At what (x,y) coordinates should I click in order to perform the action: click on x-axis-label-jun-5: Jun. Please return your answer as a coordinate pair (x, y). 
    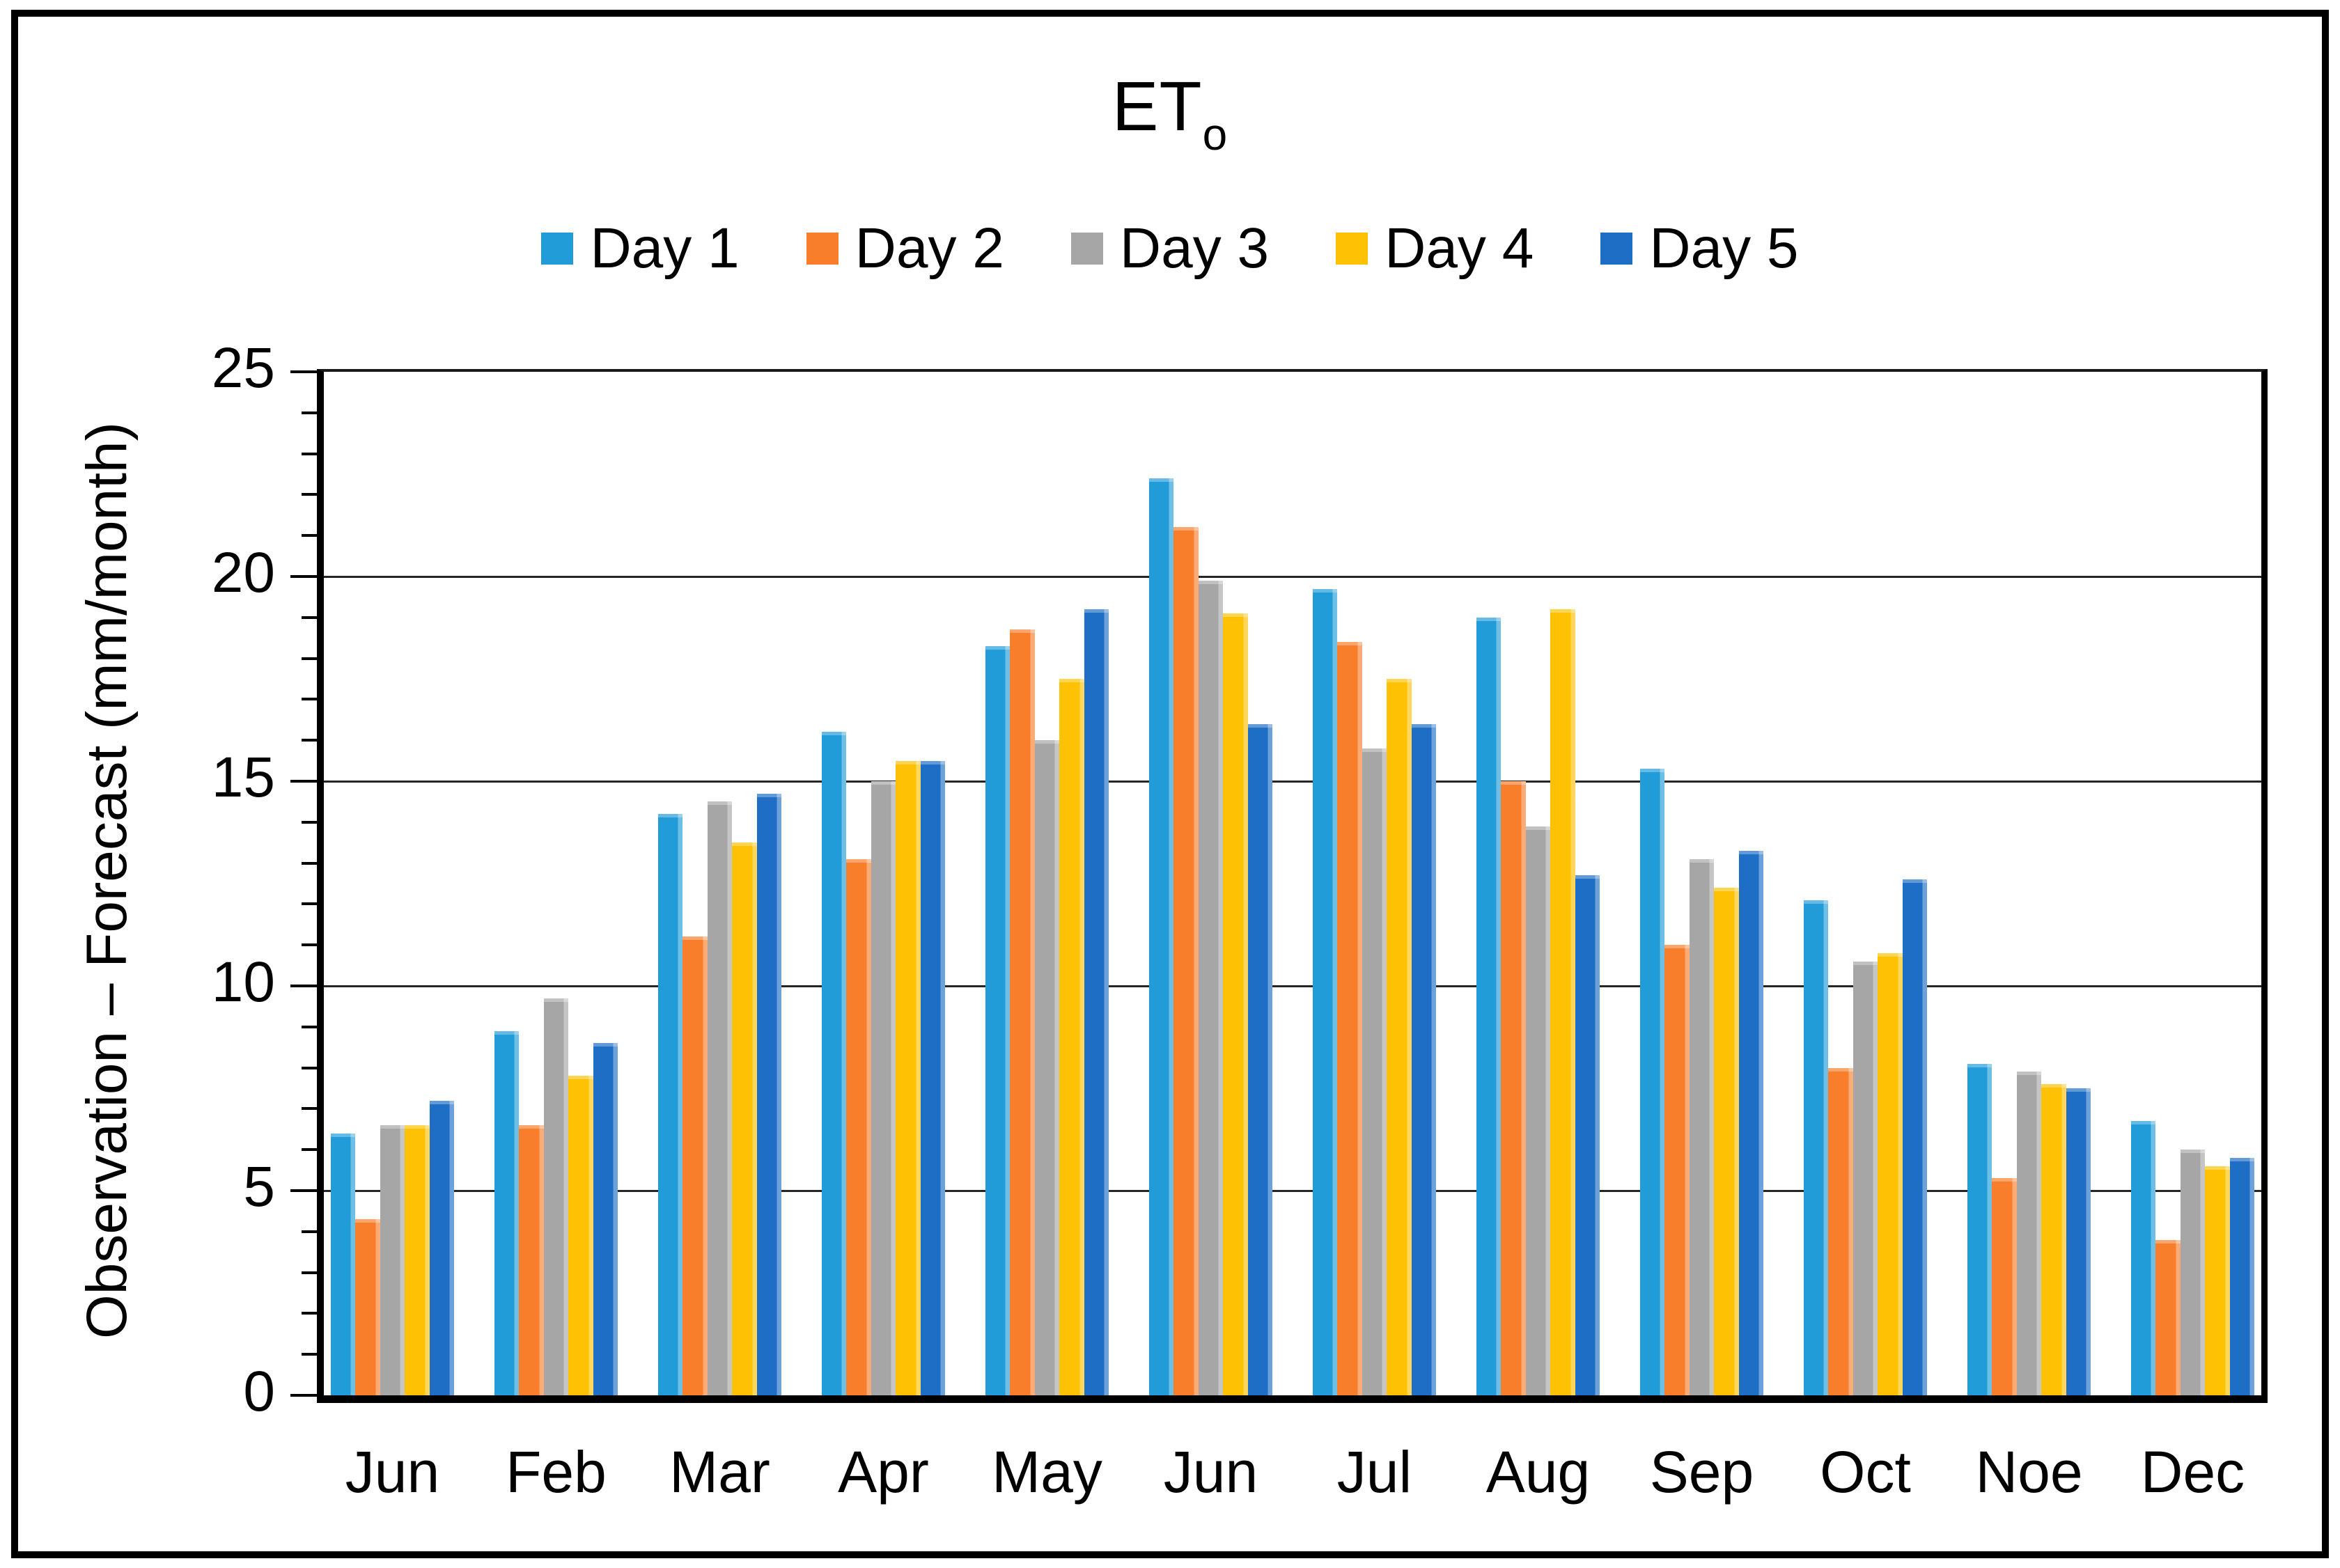
    Looking at the image, I should click on (1210, 1472).